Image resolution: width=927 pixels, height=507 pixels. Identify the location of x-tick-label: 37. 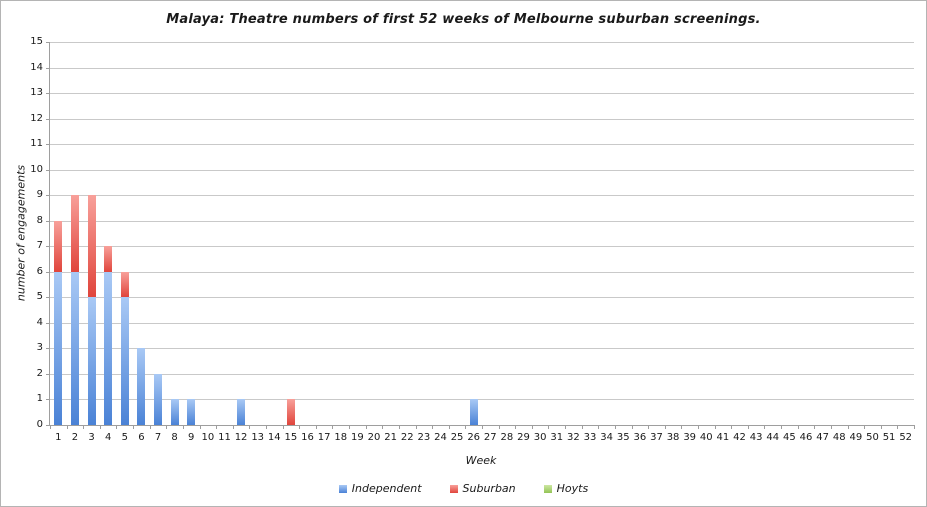
(656, 437).